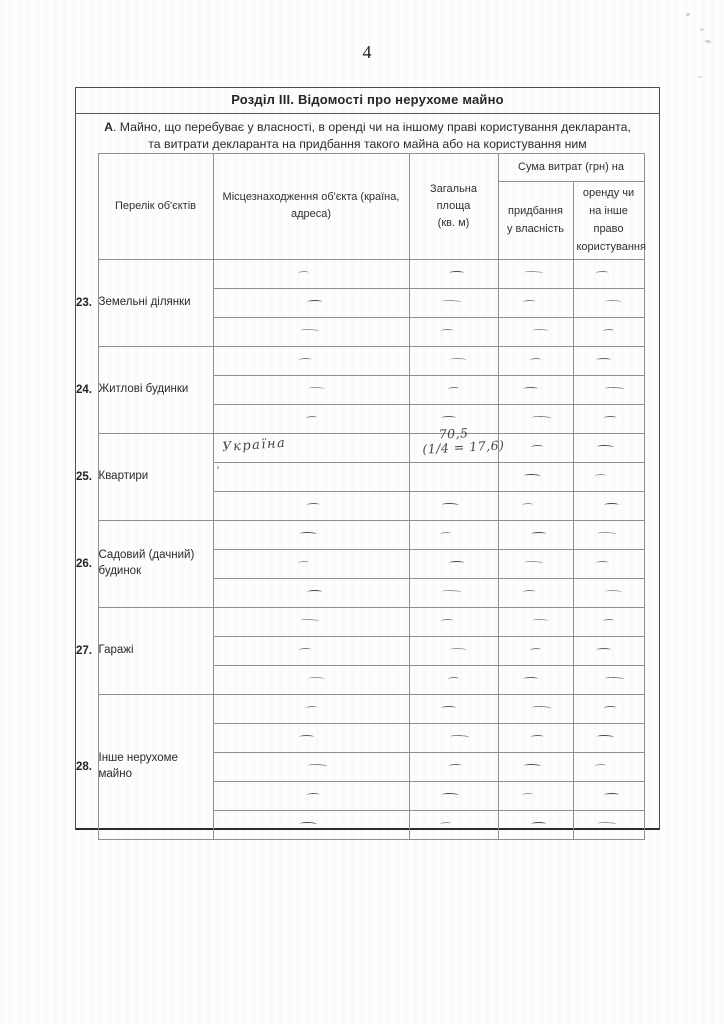  I want to click on section-title: Розділ III. Відомості про нерухоме майно, so click(367, 101).